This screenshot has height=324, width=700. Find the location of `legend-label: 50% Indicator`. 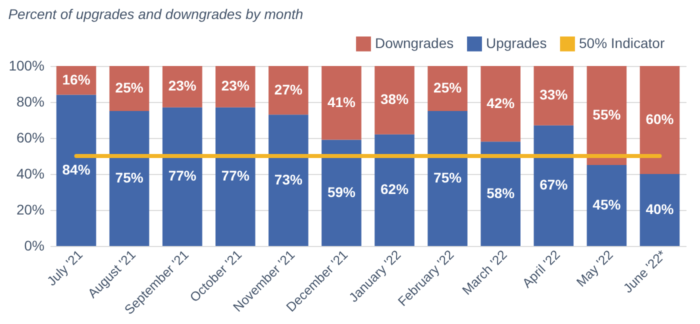

legend-label: 50% Indicator is located at coordinates (622, 42).